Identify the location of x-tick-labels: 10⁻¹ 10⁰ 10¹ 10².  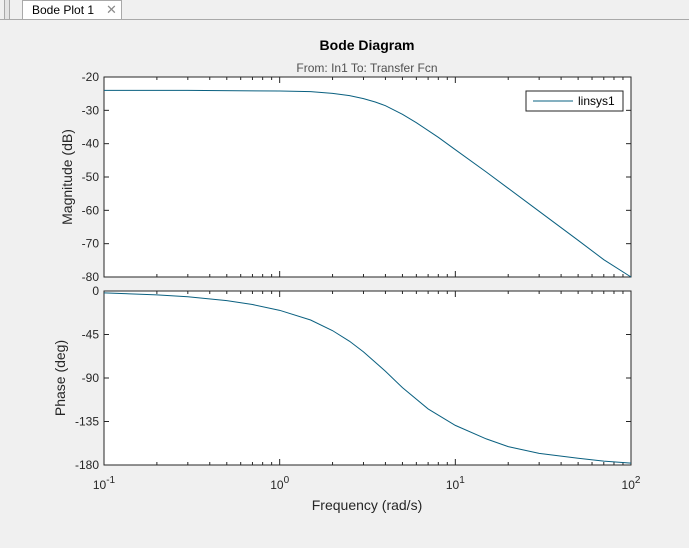
(367, 483).